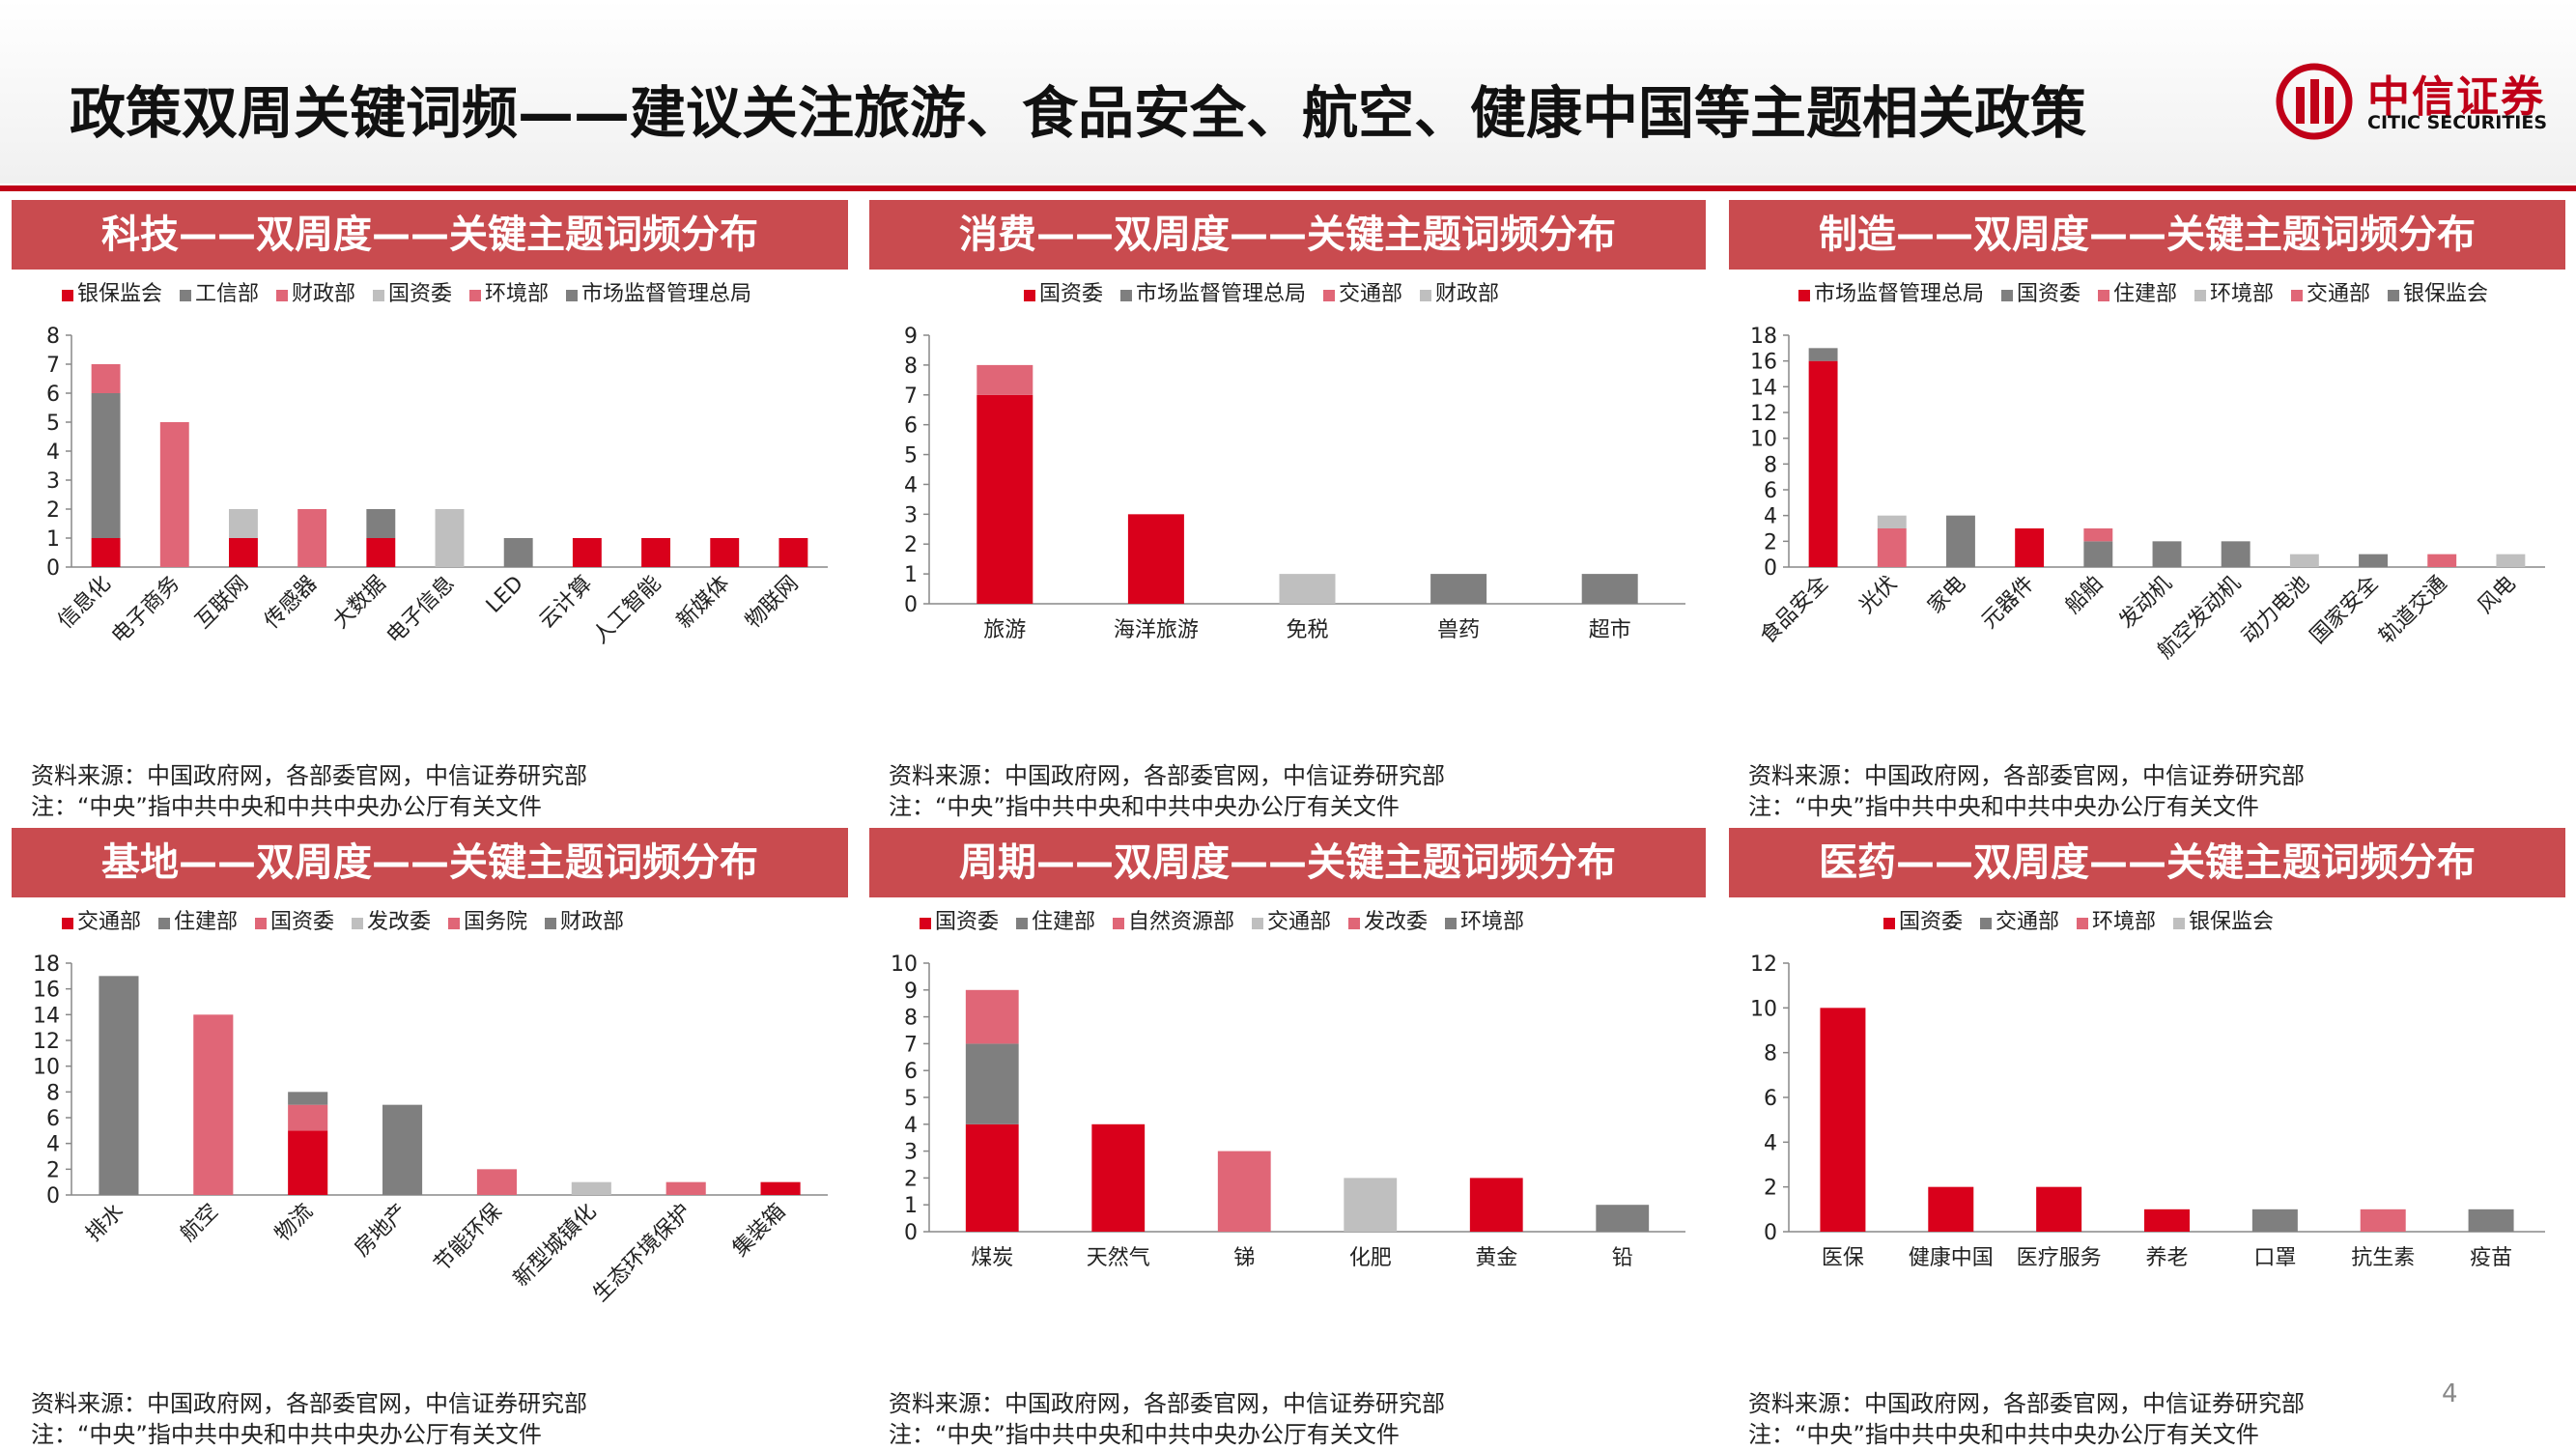  I want to click on panel-title: 制造——双周度——关键主题词频分布, so click(2147, 235).